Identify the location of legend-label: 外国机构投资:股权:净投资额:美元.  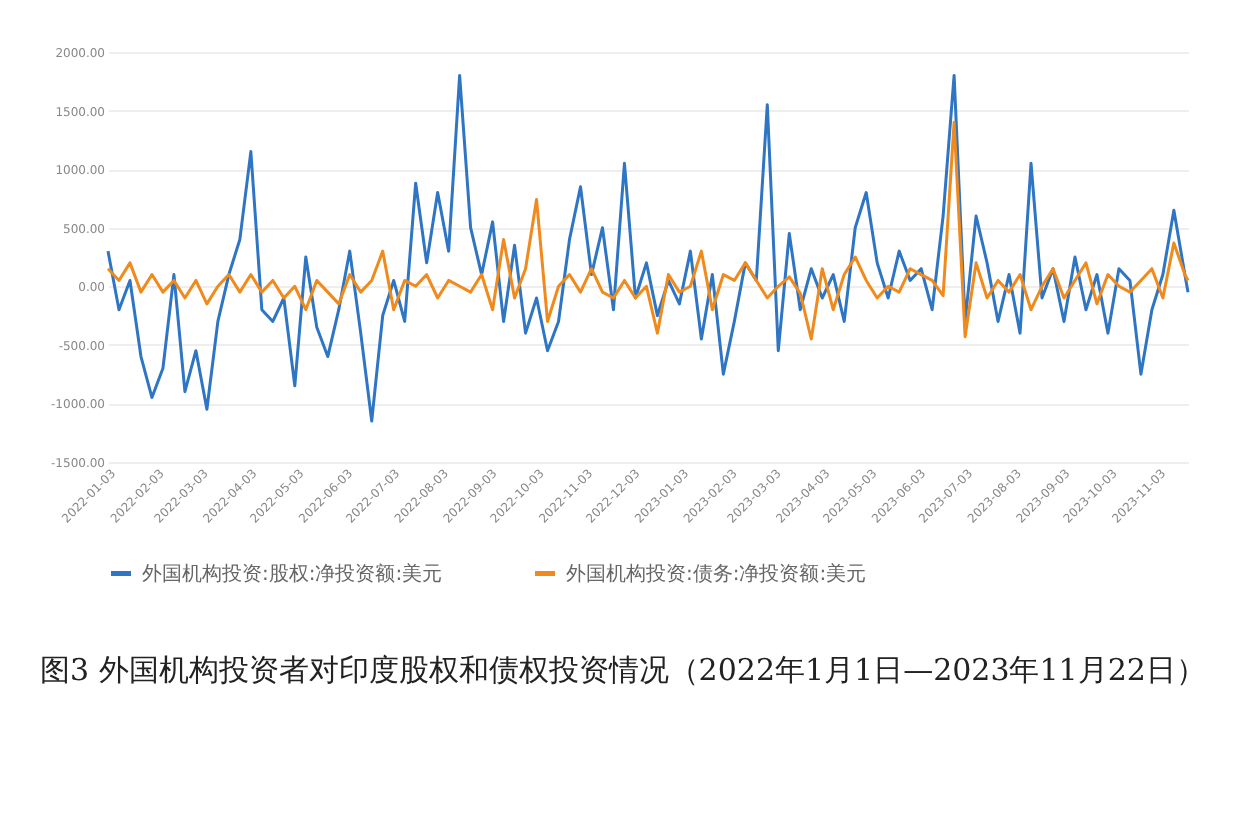
(292, 573).